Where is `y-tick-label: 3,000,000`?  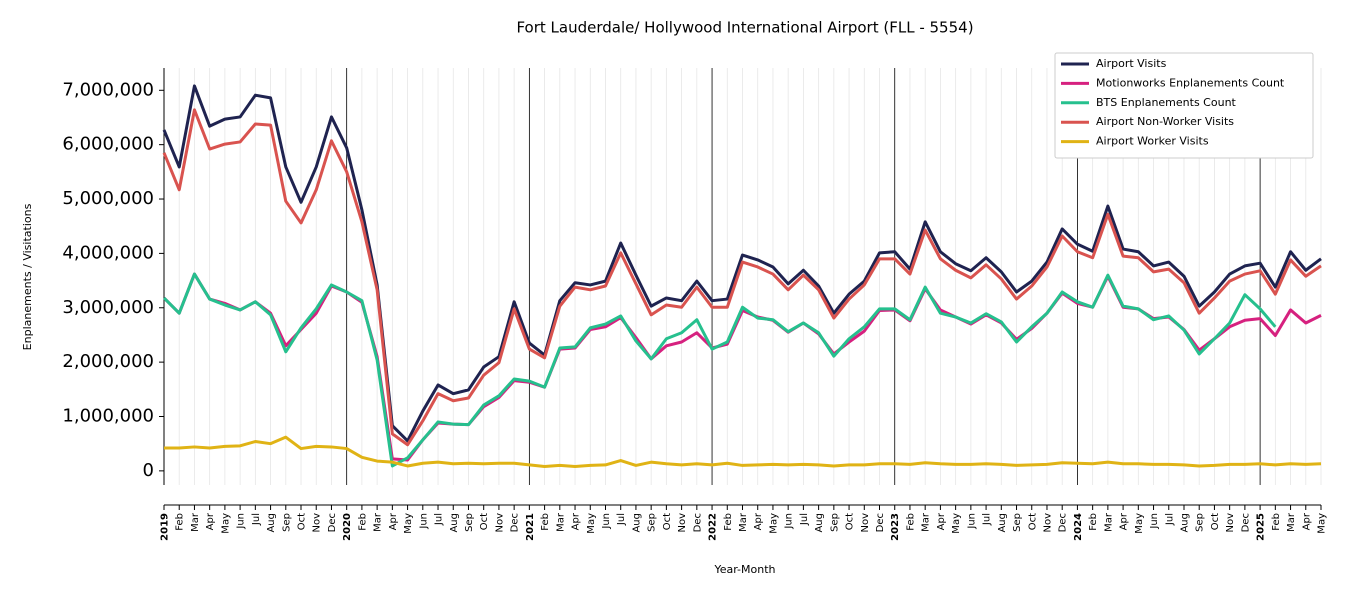 y-tick-label: 3,000,000 is located at coordinates (108, 307).